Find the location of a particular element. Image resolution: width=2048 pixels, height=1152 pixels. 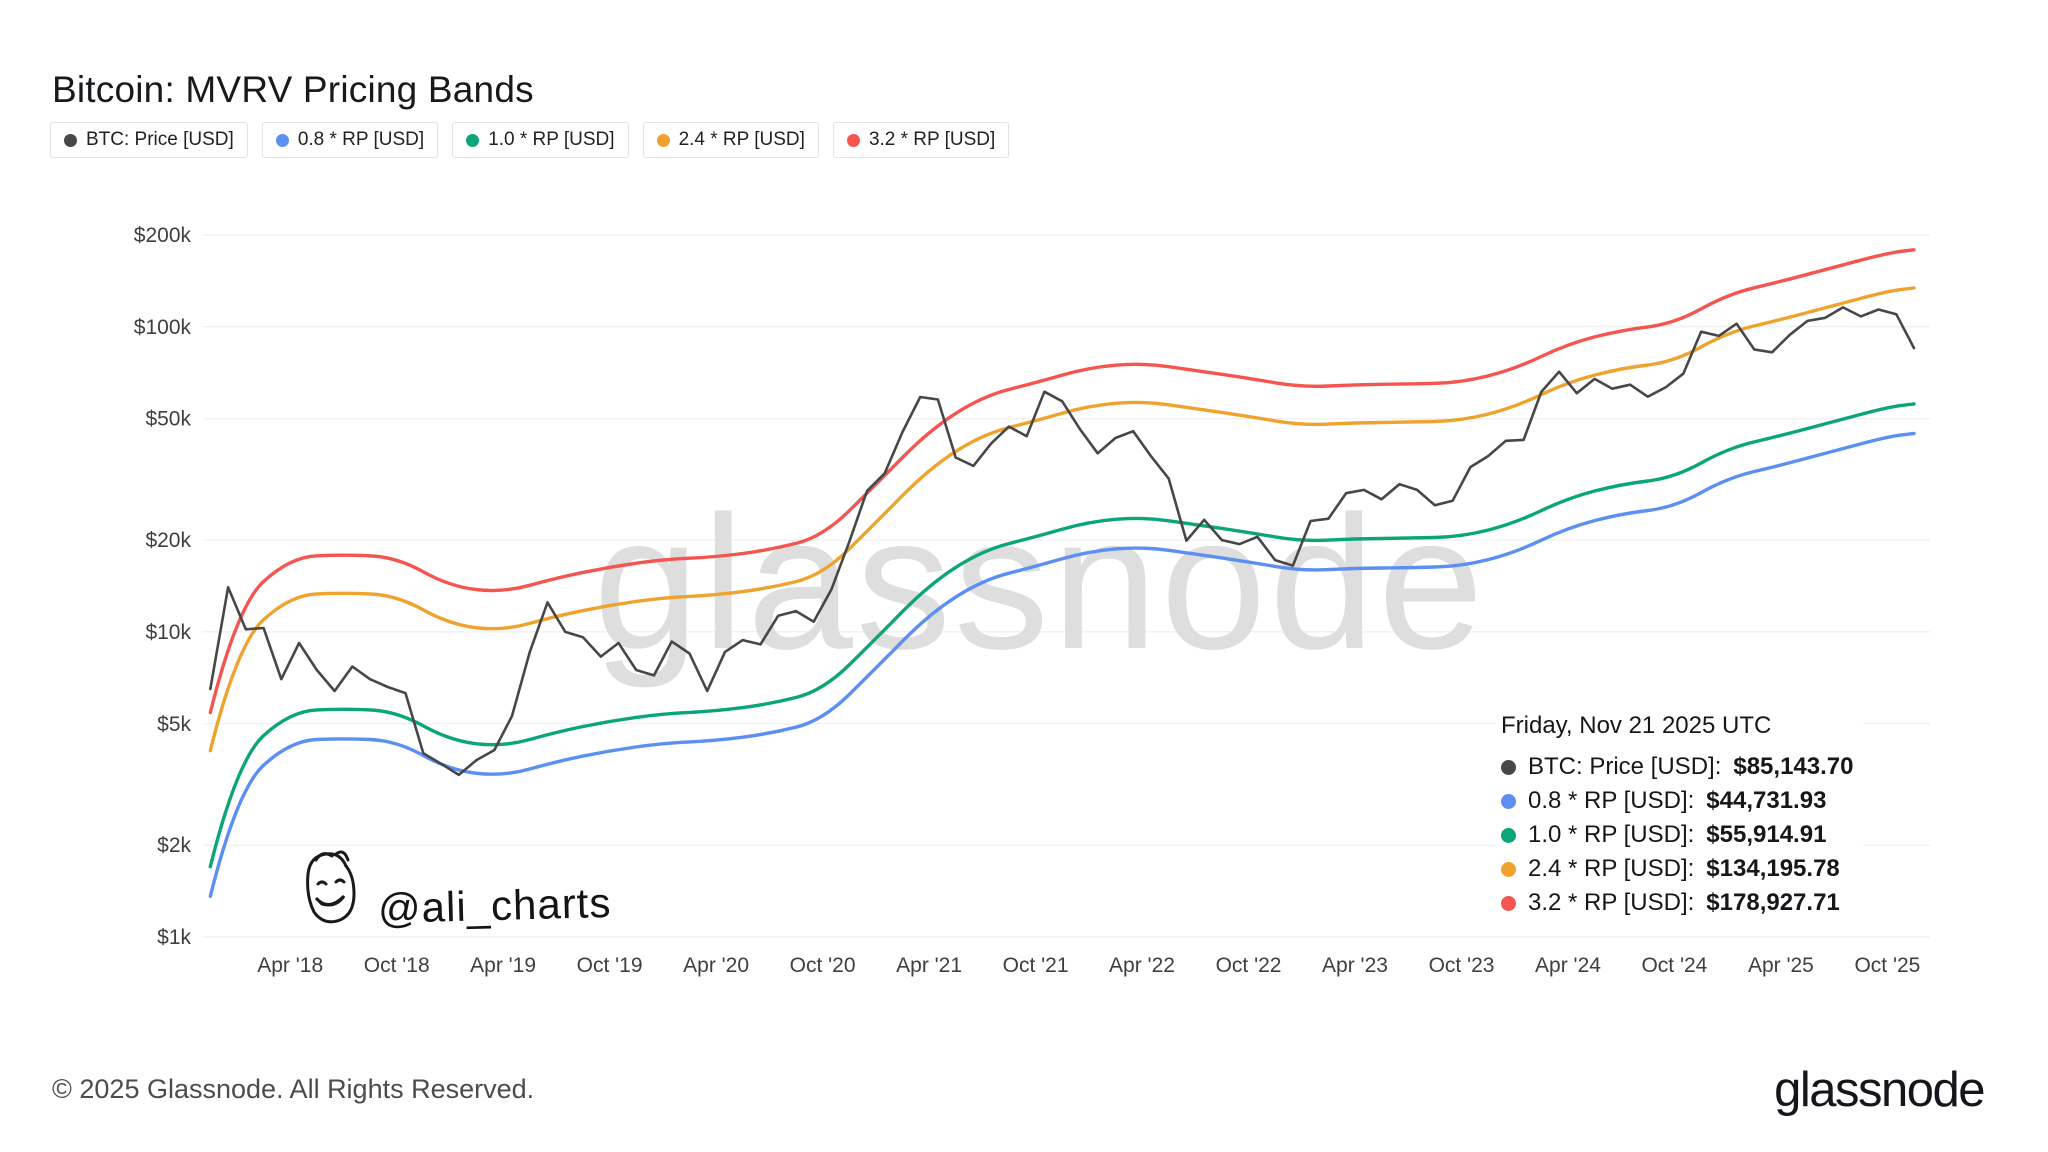

legend-item-4: 3.2 * RP [USD] is located at coordinates (921, 140).